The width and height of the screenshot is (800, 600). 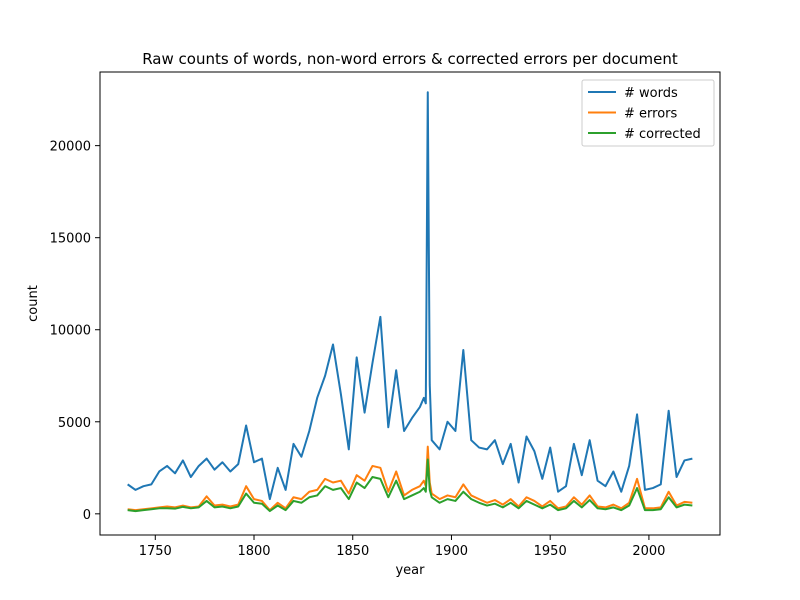 I want to click on y-tick-label: 10000, so click(x=70, y=331).